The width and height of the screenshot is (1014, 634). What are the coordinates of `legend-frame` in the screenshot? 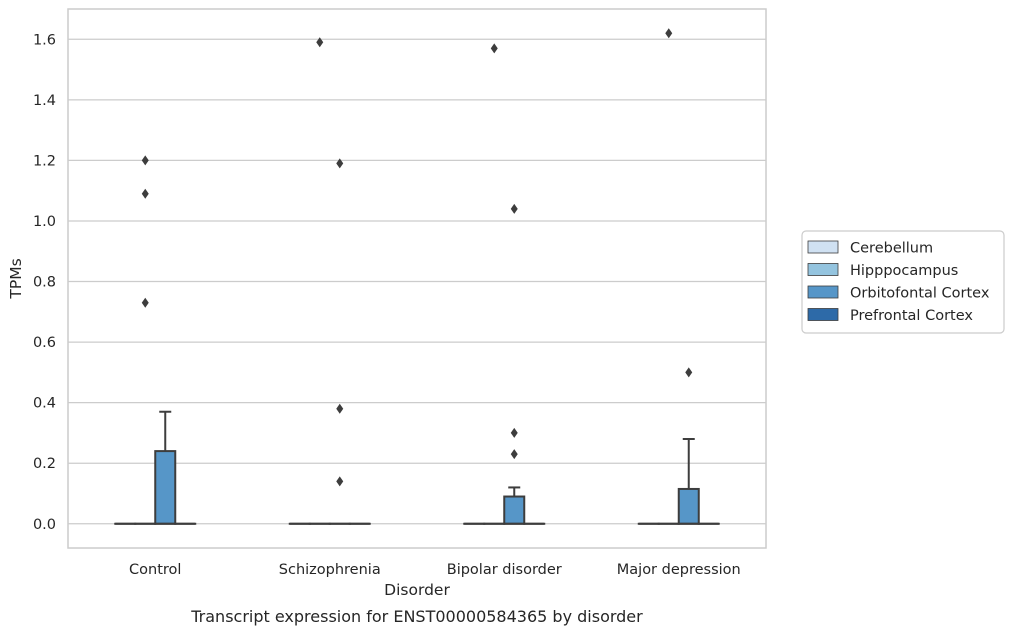 It's located at (903, 282).